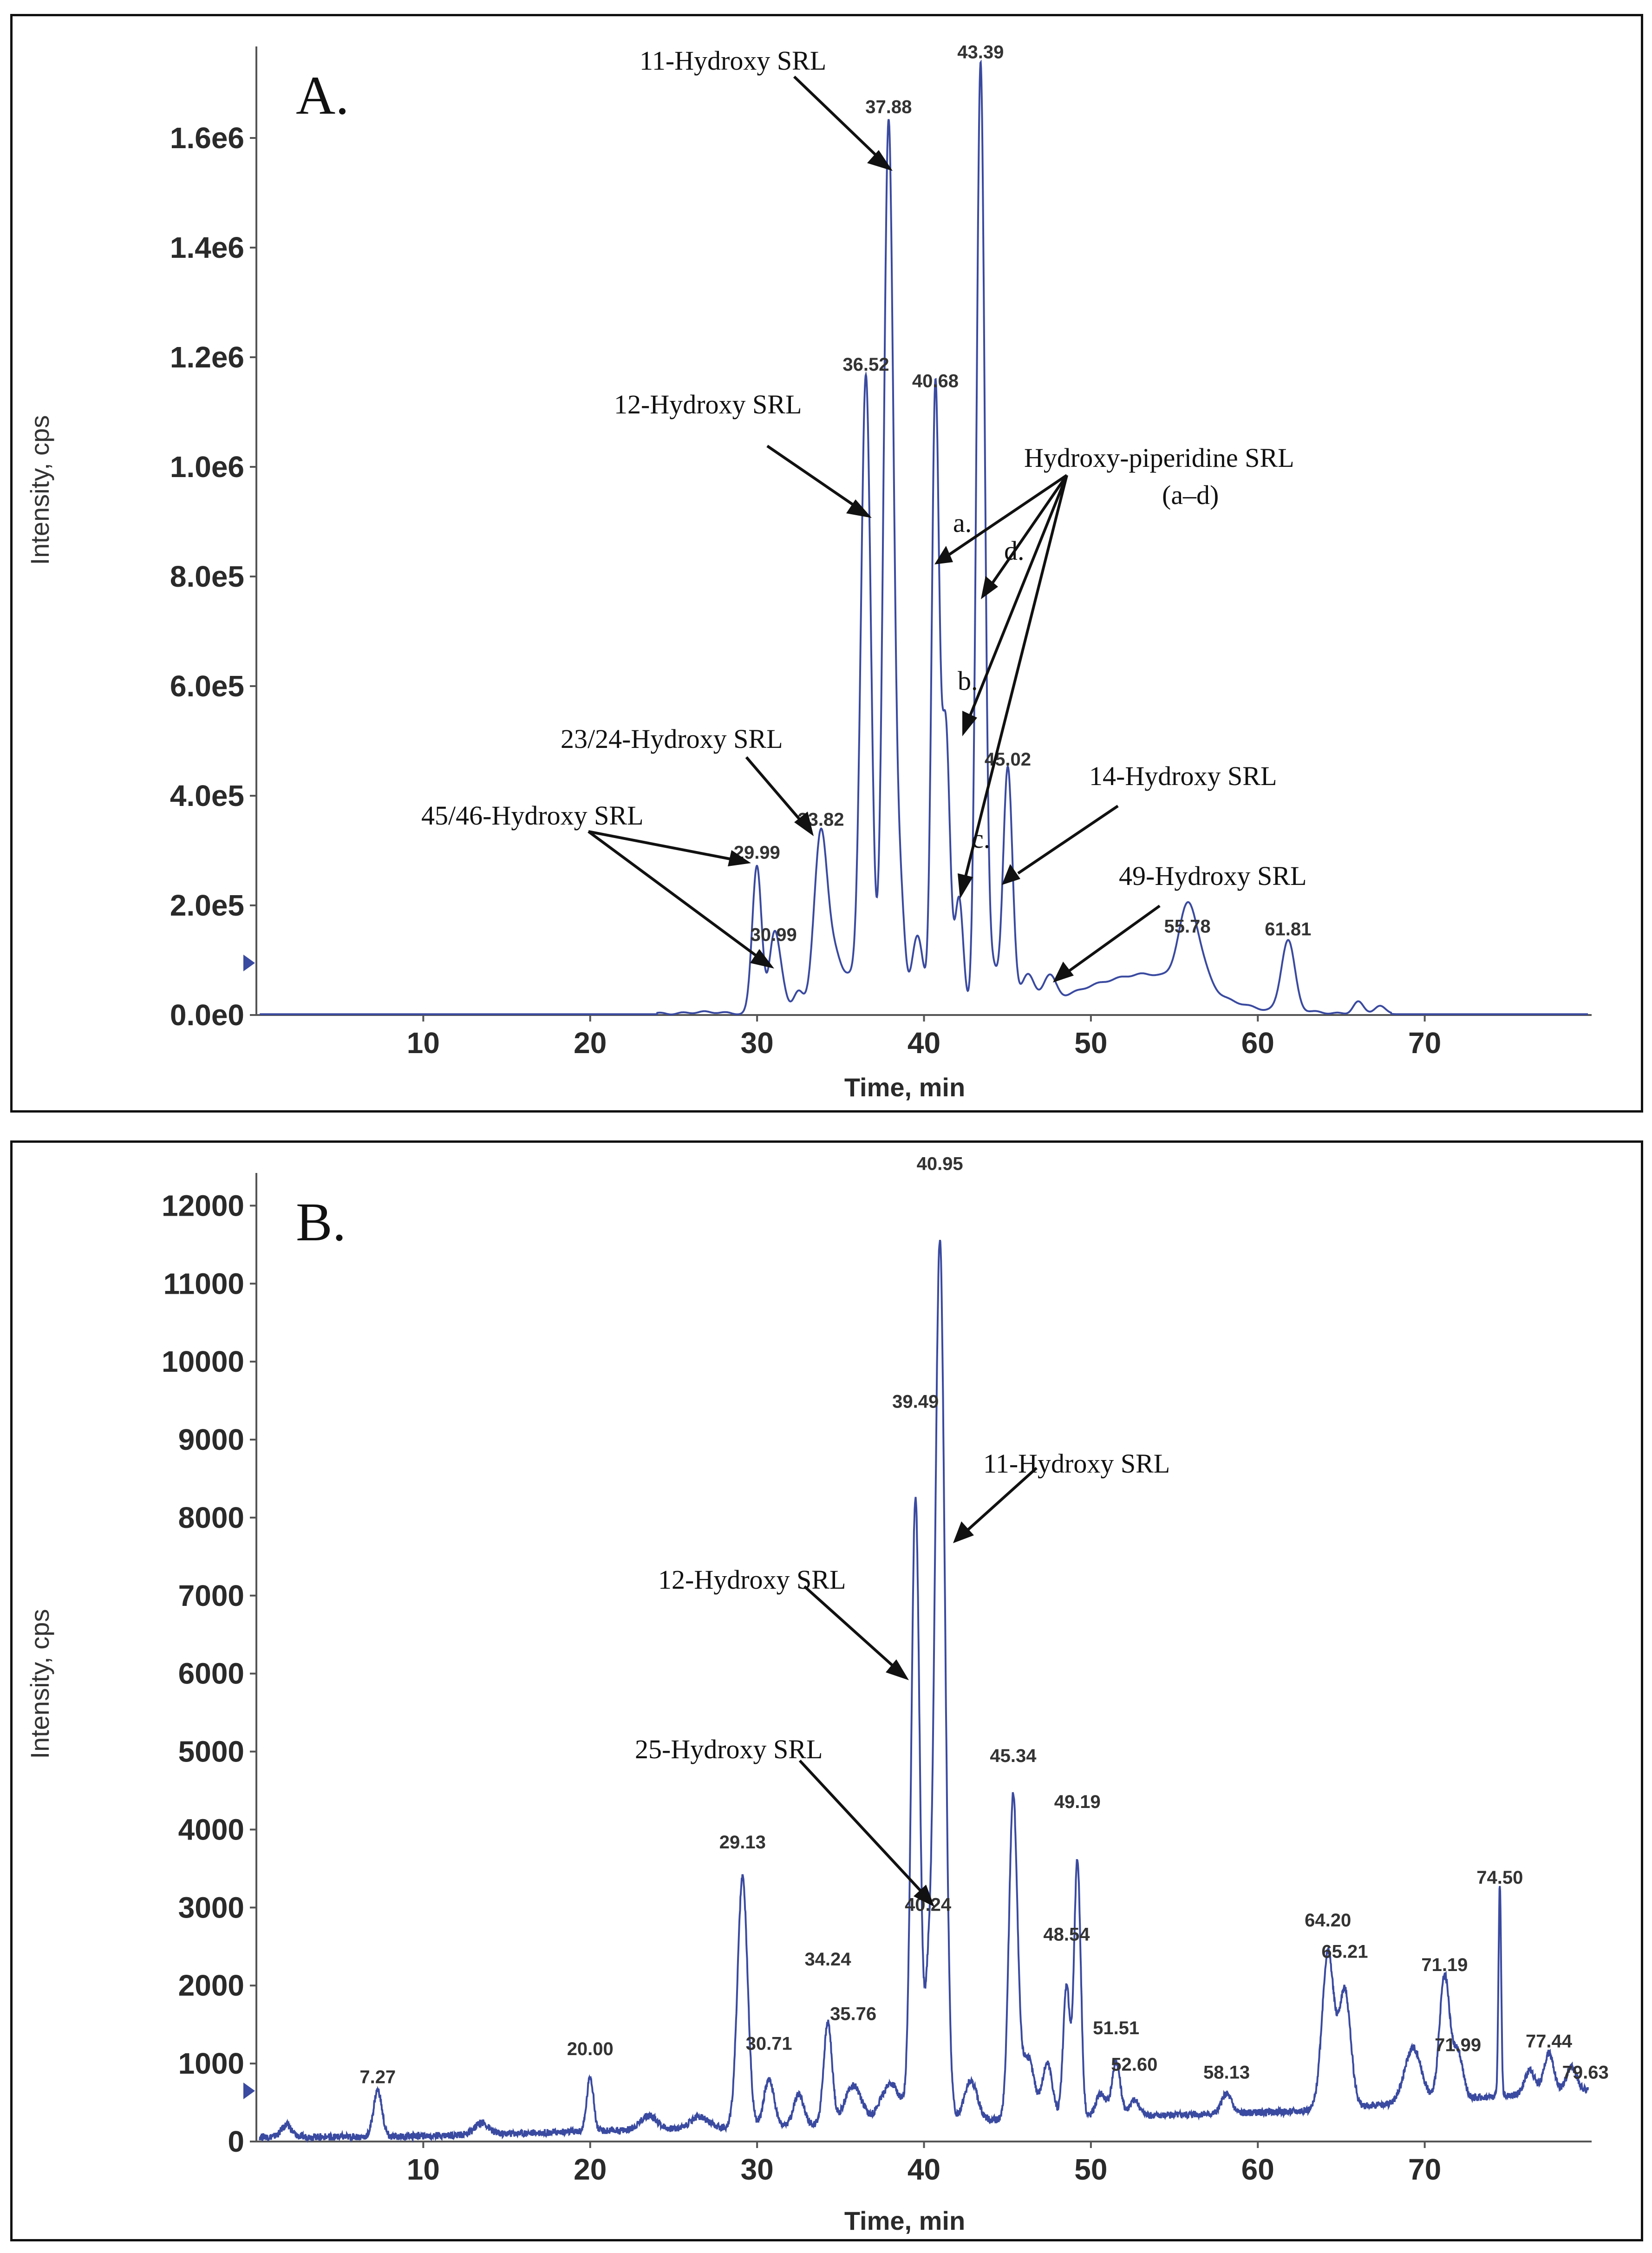 This screenshot has width=1652, height=2253. What do you see at coordinates (211, 1751) in the screenshot?
I see `y-tick-label: 5000` at bounding box center [211, 1751].